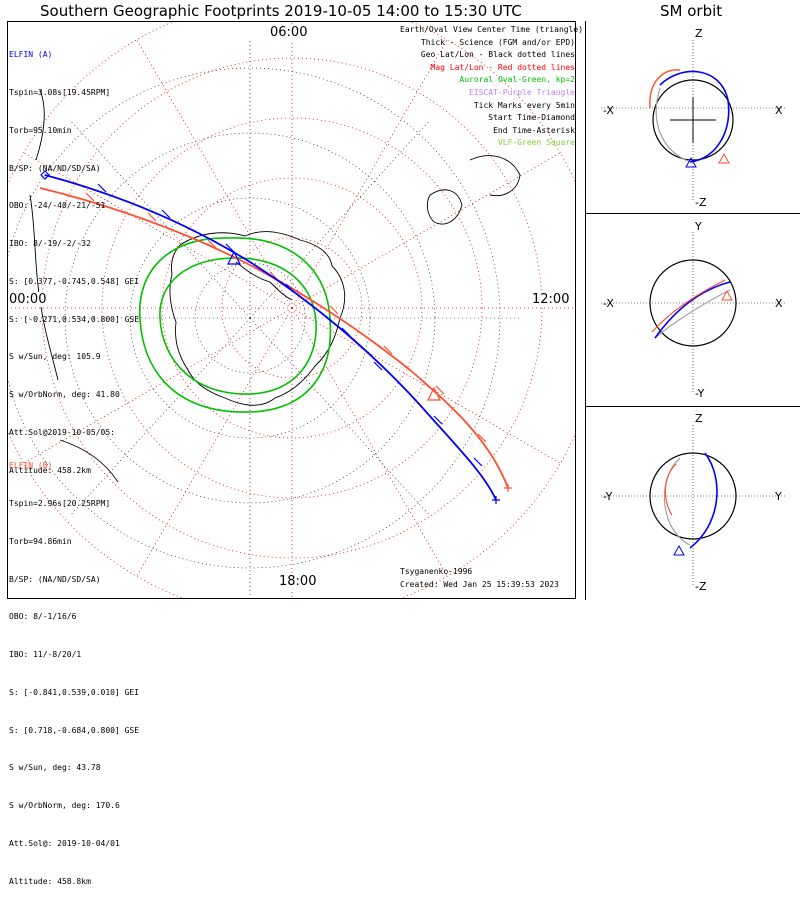 This screenshot has width=800, height=901. I want to click on legend-item: Earth/Oval View Center Time (triangle), so click(492, 29).